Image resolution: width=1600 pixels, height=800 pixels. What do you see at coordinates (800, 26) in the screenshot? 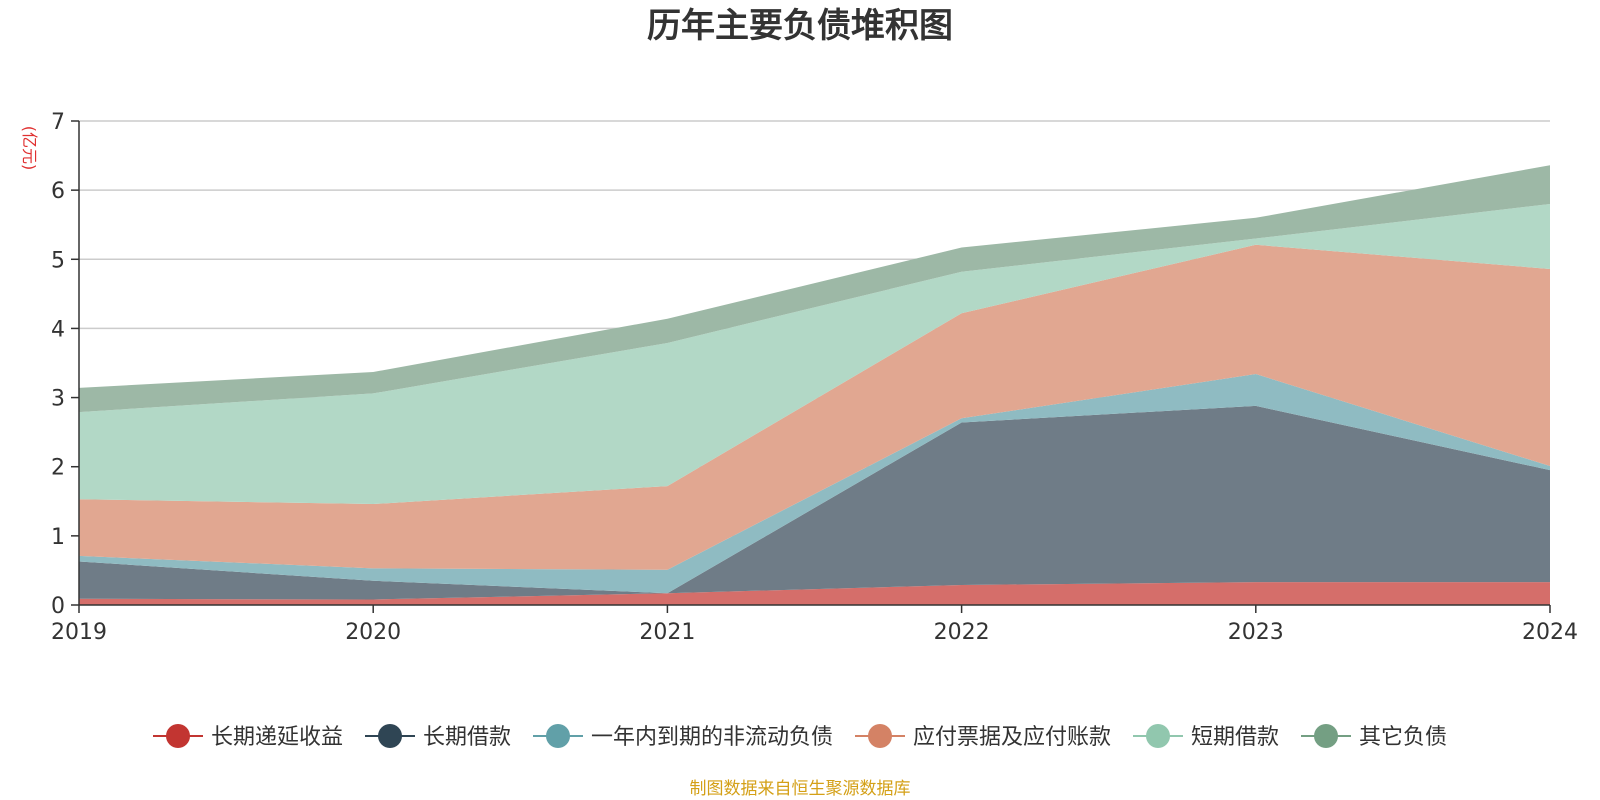
I see `chart-title: 历年主要负债堆积图` at bounding box center [800, 26].